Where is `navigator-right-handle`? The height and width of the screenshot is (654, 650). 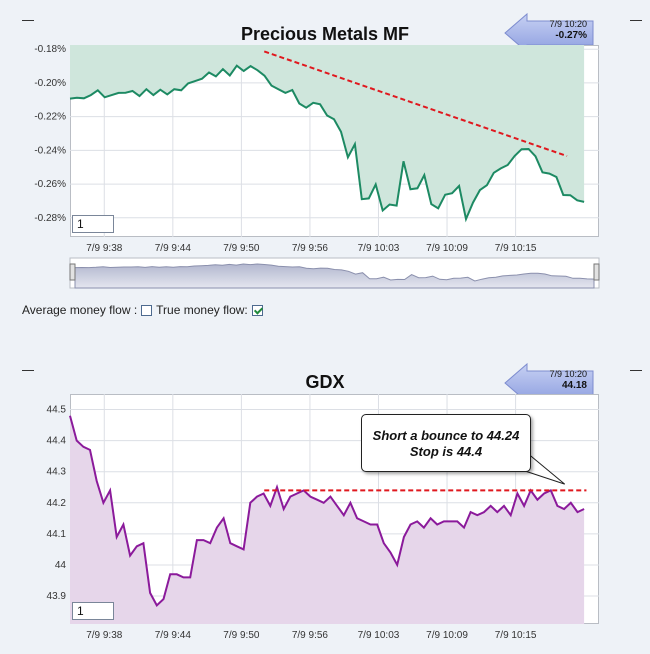 navigator-right-handle is located at coordinates (596, 272).